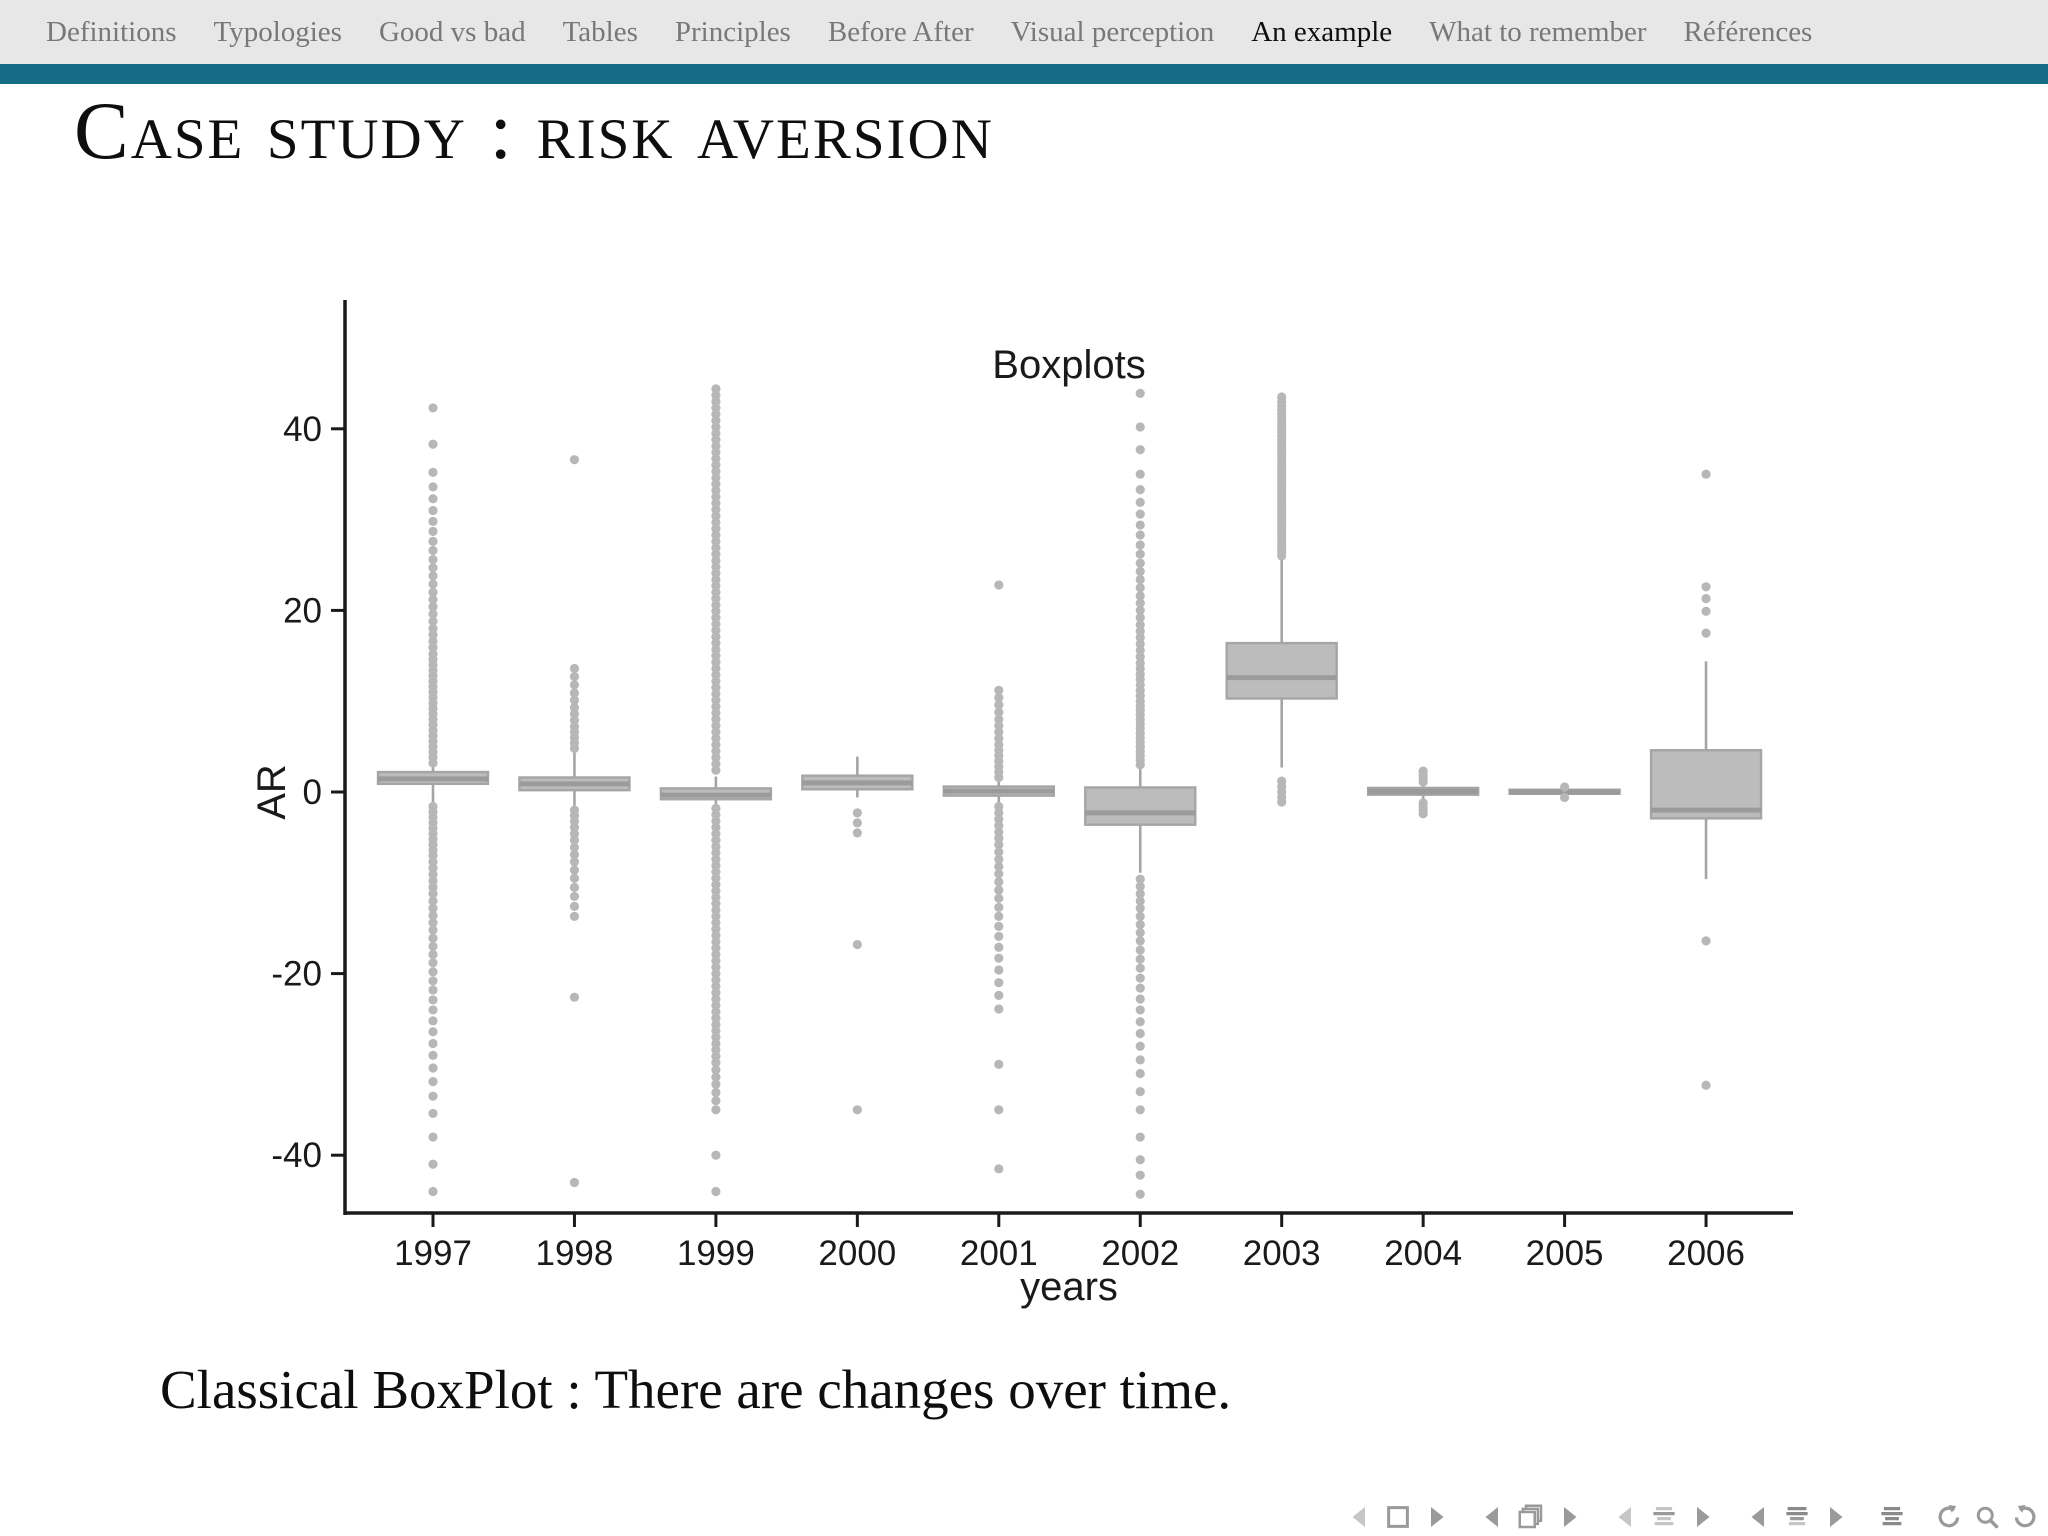  What do you see at coordinates (1949, 1517) in the screenshot?
I see `history-back-icon` at bounding box center [1949, 1517].